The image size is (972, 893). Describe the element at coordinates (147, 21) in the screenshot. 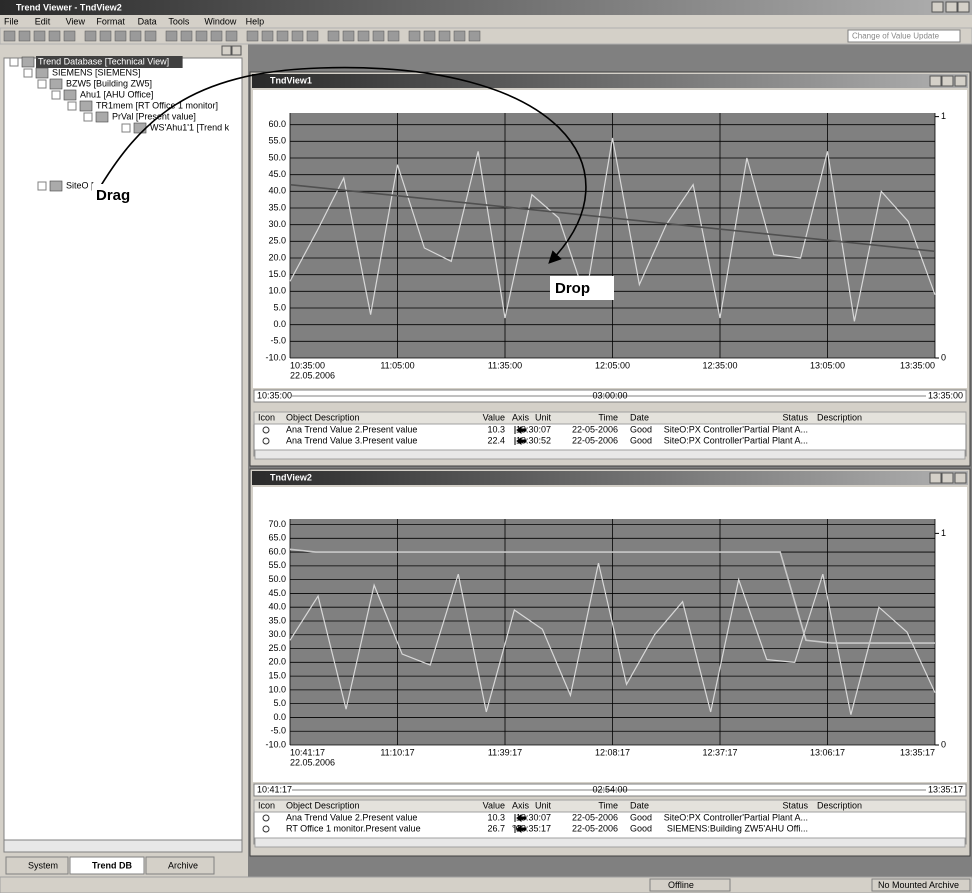

I see `menu-item: Data` at that location.